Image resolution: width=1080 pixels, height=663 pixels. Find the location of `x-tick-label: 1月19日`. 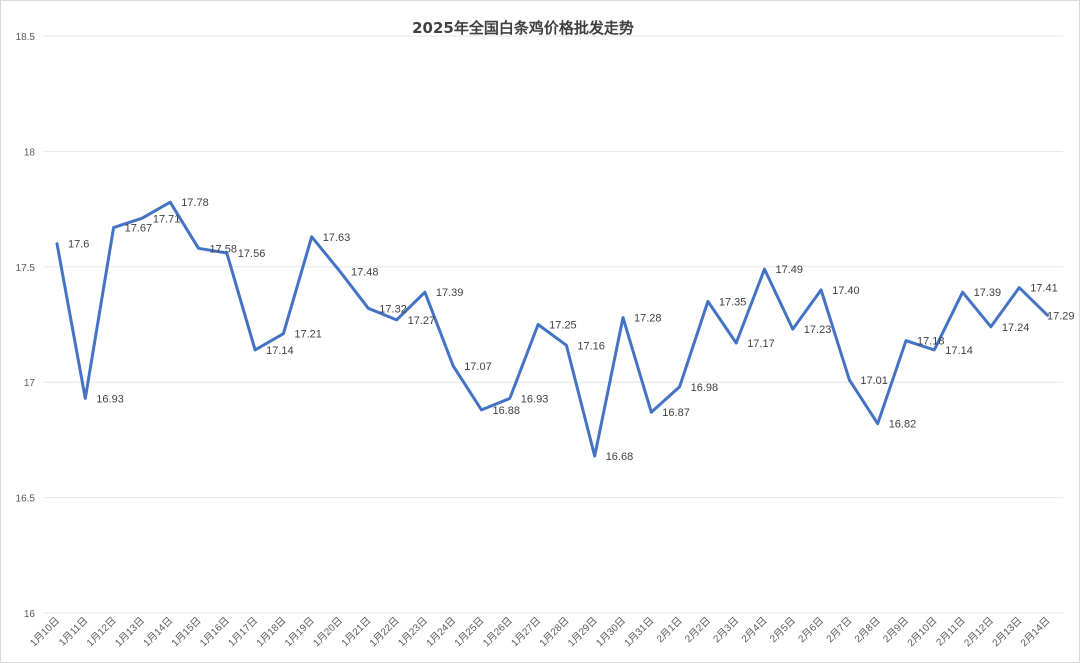

x-tick-label: 1月19日 is located at coordinates (299, 632).